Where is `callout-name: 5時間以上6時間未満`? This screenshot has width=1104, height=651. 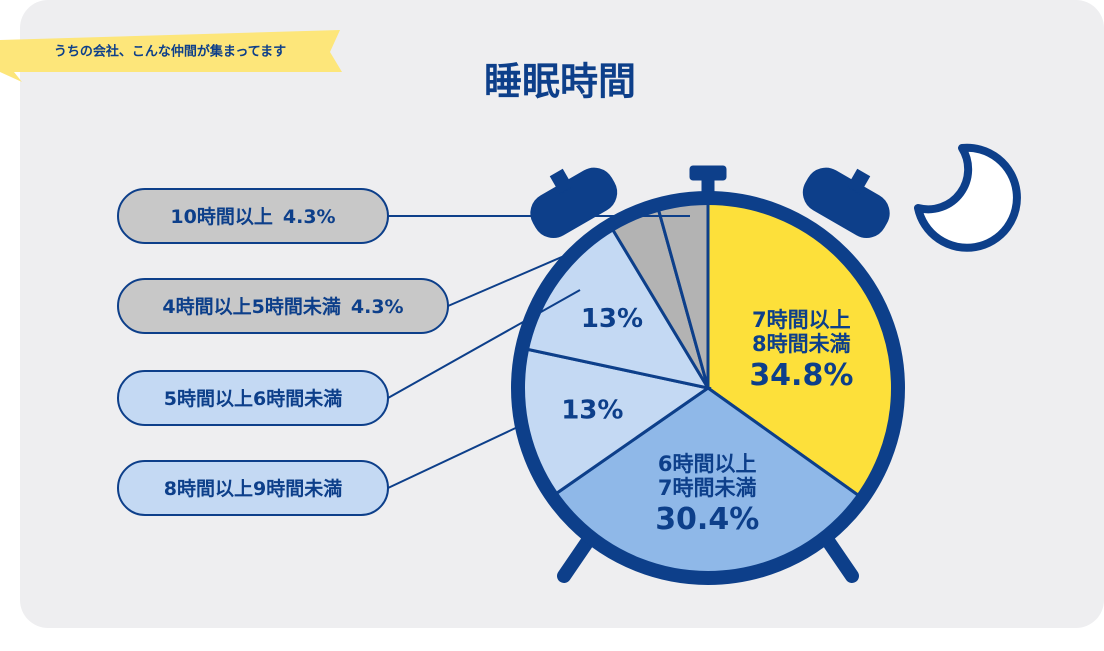
callout-name: 5時間以上6時間未満 is located at coordinates (253, 398).